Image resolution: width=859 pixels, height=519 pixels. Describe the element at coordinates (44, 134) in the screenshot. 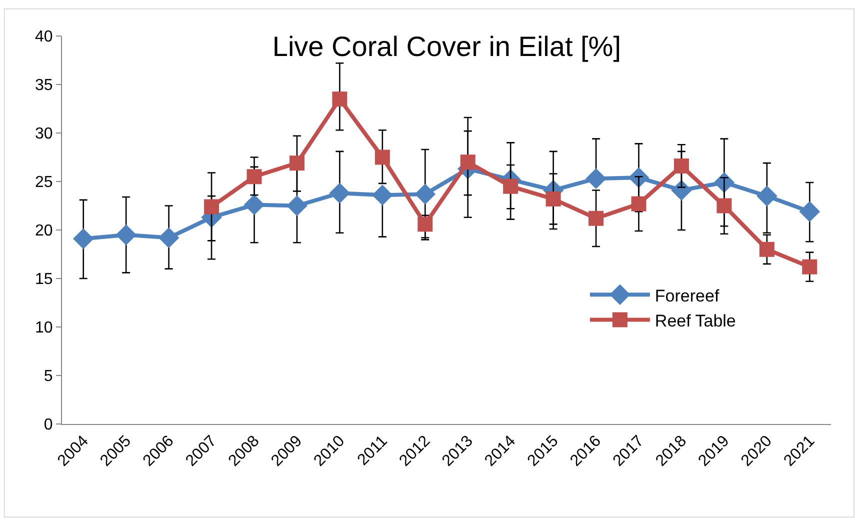

I see `y-tick-label: 30` at that location.